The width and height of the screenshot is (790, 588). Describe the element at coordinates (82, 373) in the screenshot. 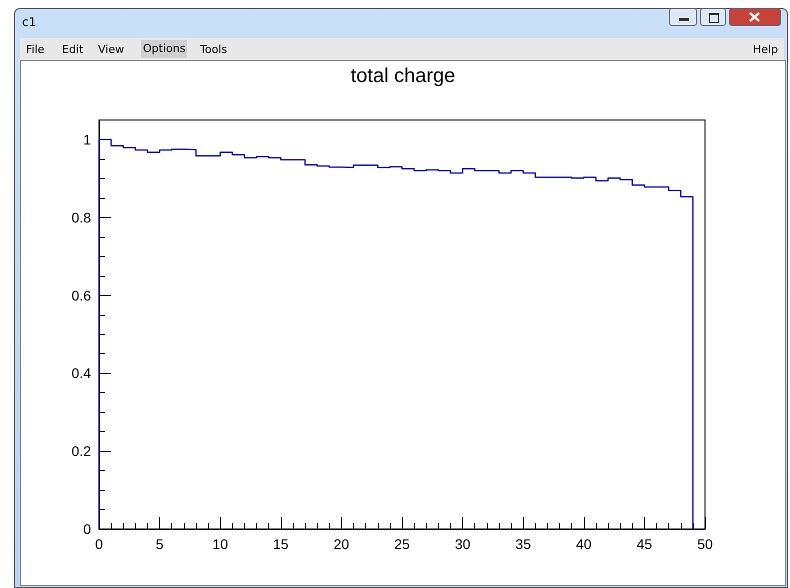

I see `y-tick-label: 0.4` at that location.